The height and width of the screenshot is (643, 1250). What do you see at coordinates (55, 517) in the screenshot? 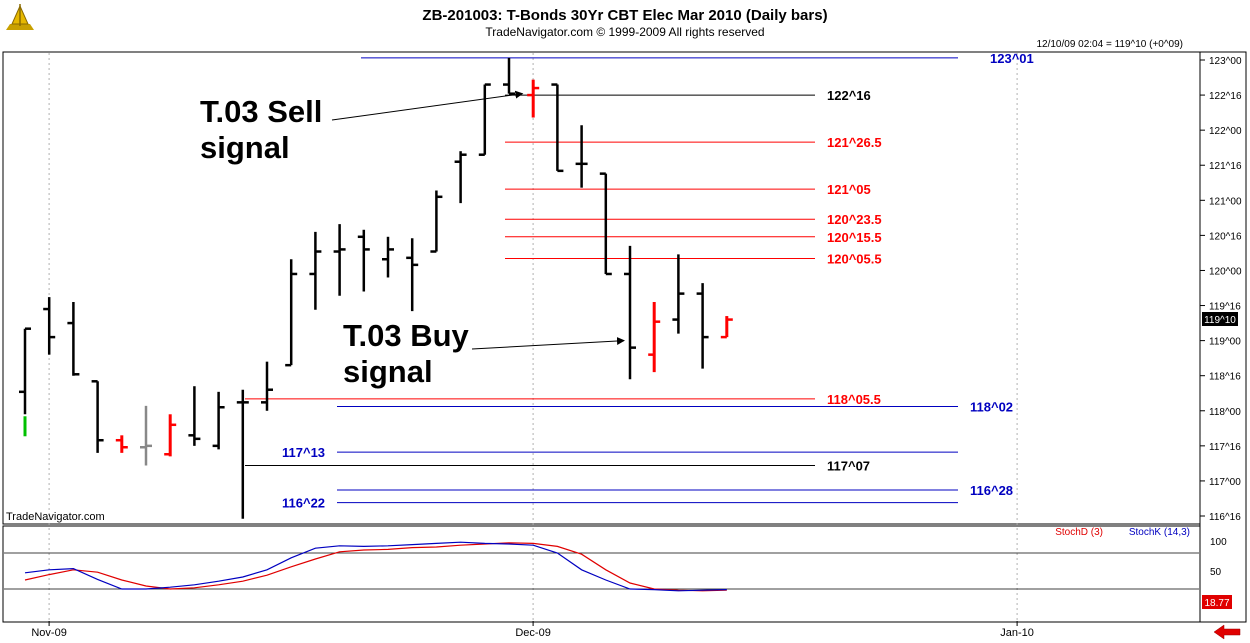
I see `watermark: TradeNavigator.com` at bounding box center [55, 517].